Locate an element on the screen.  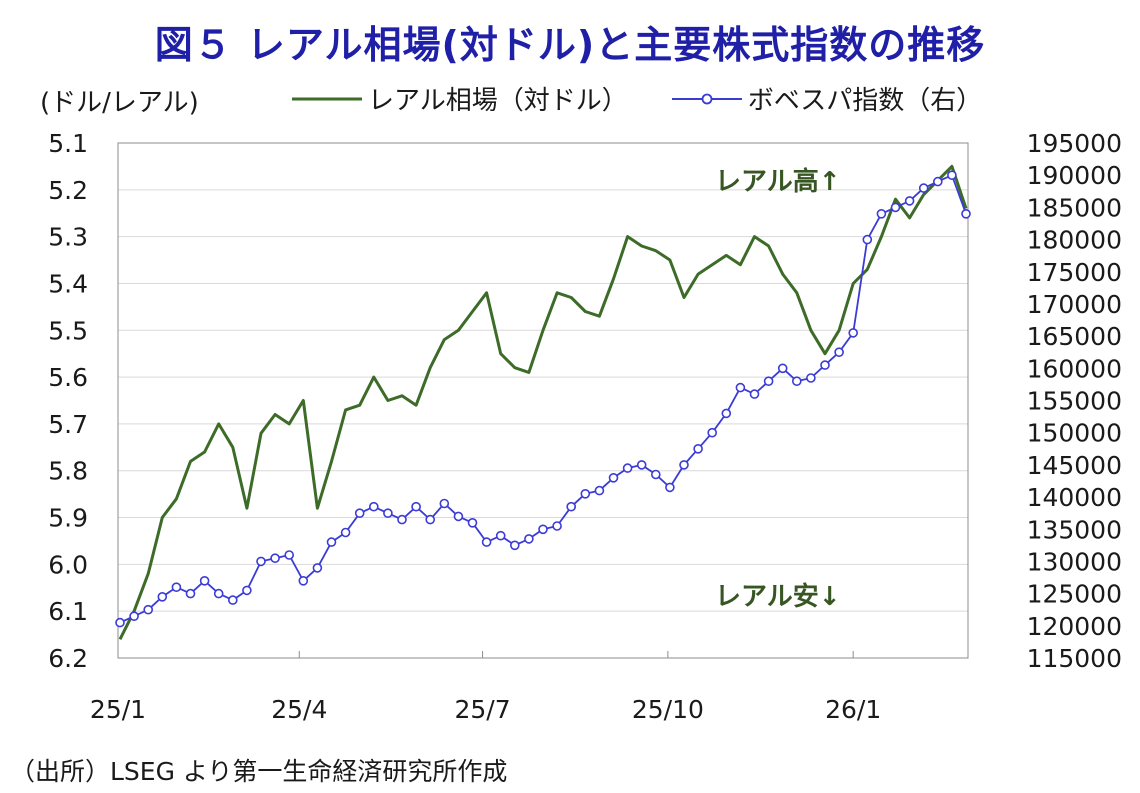
right-tick-label: 160000 is located at coordinates (1074, 368).